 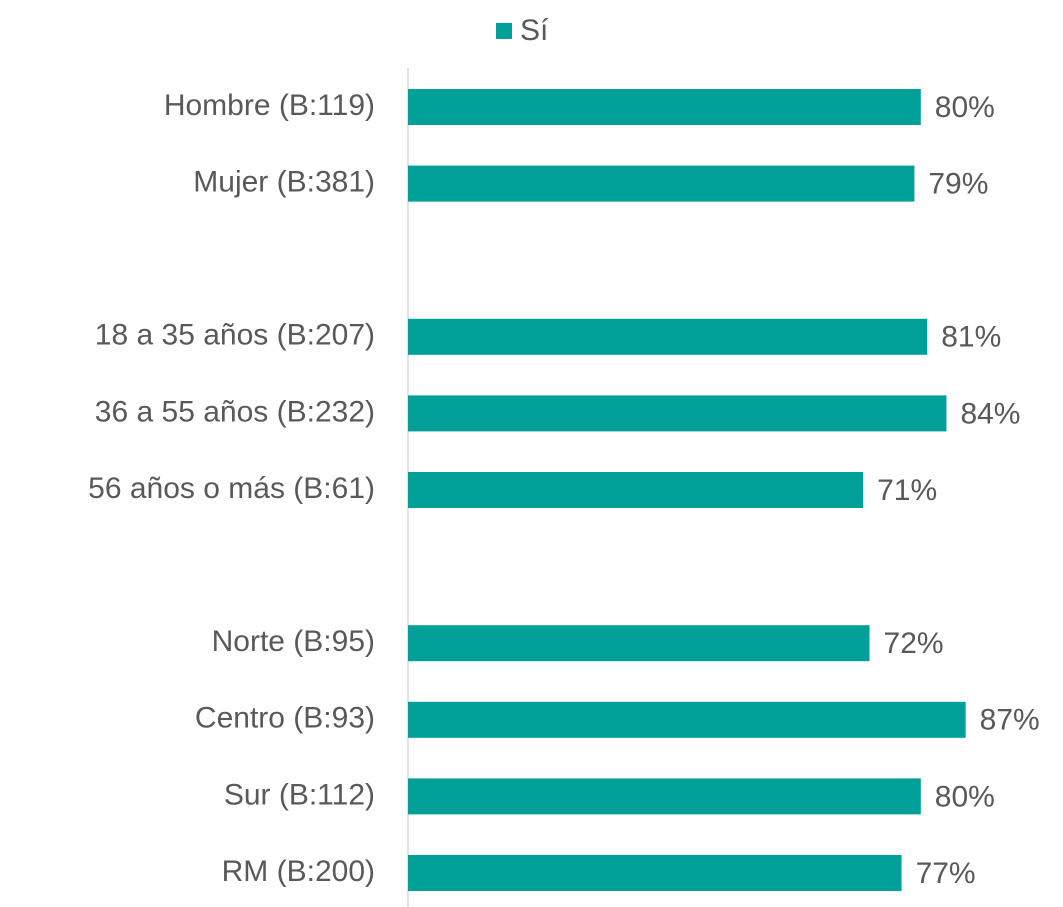 I want to click on y-tick-label: Norte (B:95), so click(x=293, y=641).